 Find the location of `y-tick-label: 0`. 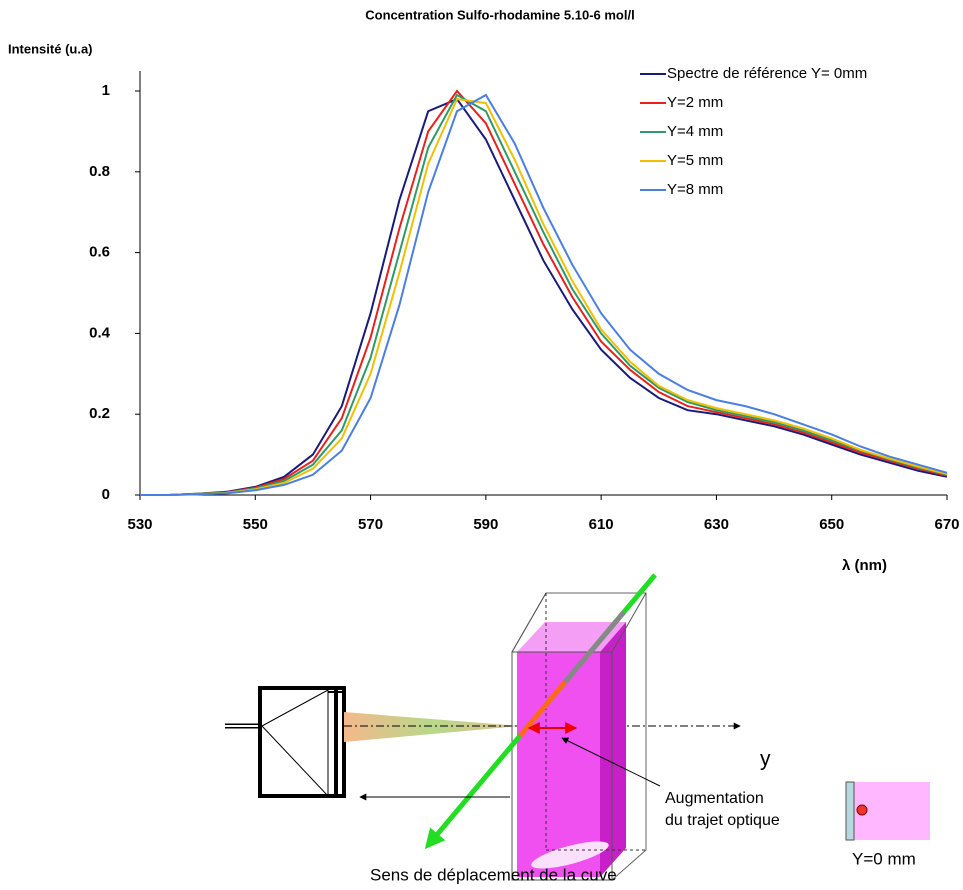

y-tick-label: 0 is located at coordinates (106, 494).